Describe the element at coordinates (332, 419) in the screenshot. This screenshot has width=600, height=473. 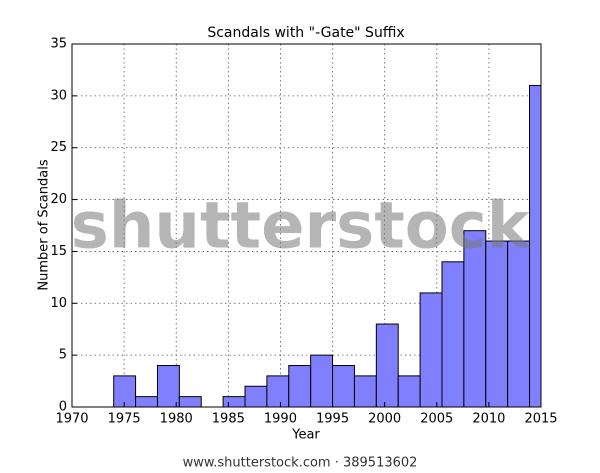
I see `x-tick-label: 1995` at that location.